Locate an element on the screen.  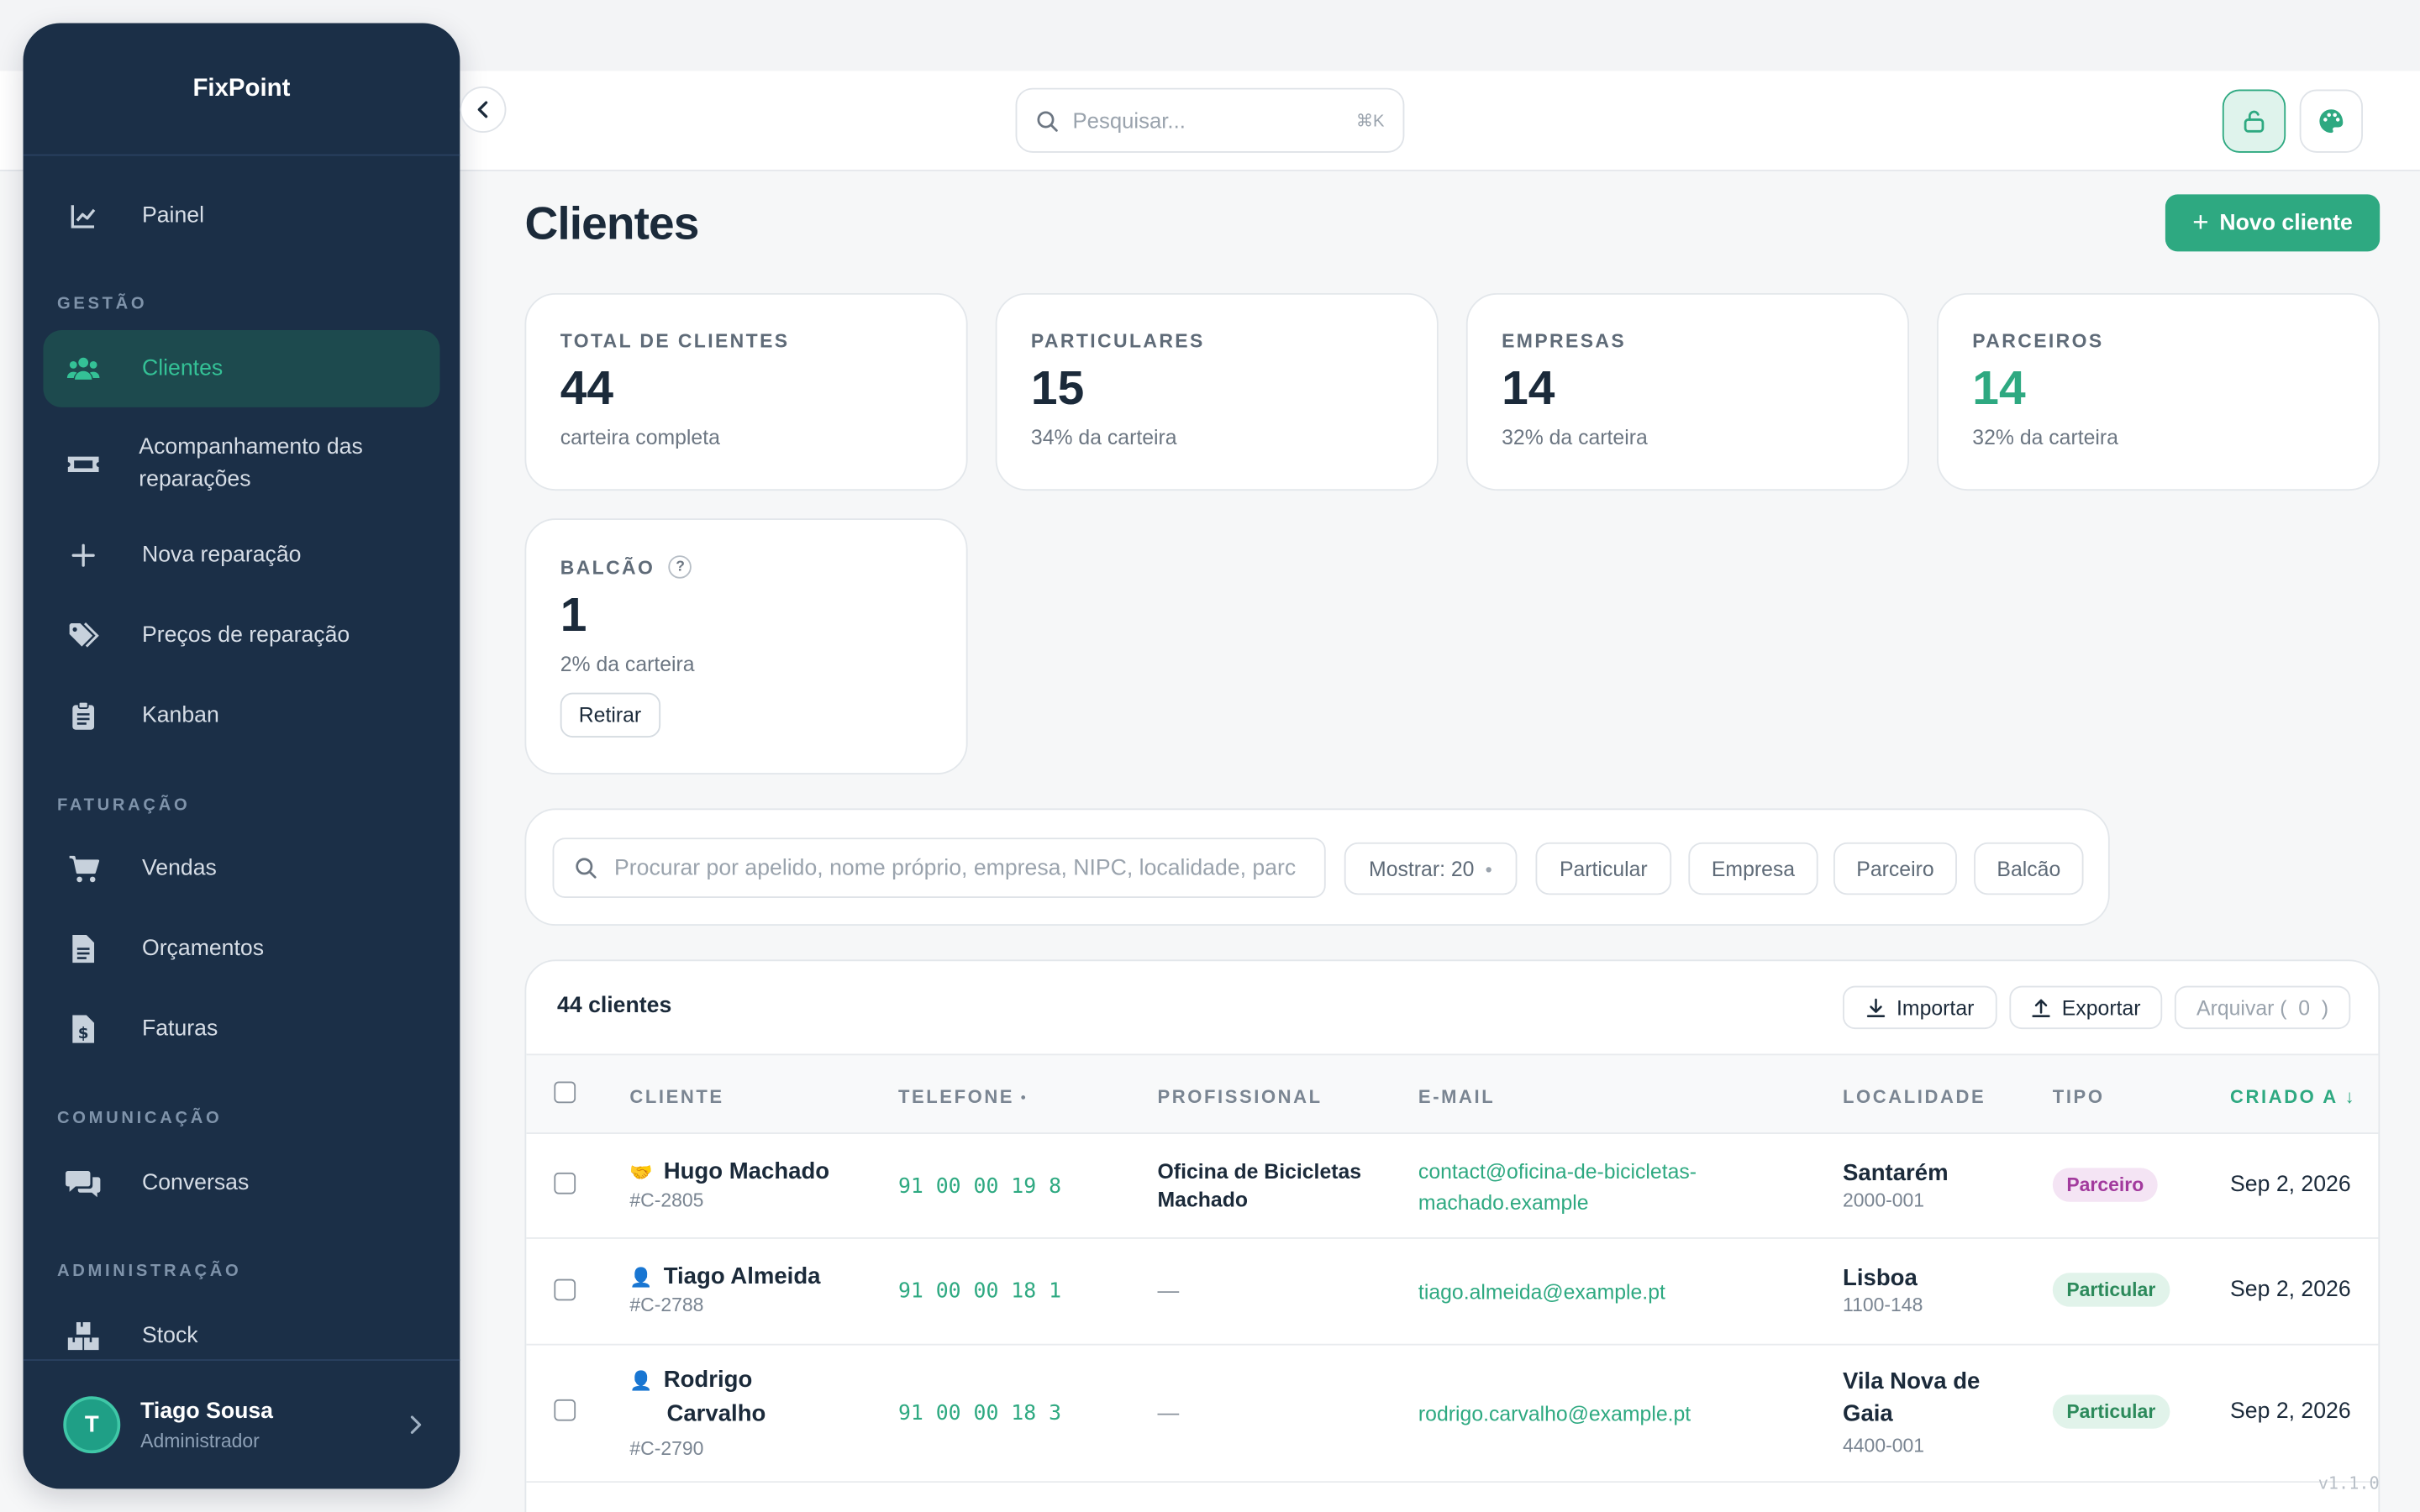
stat-card-balcao: BALCÃO ? 1 2% da carteira Retirar is located at coordinates (746, 646).